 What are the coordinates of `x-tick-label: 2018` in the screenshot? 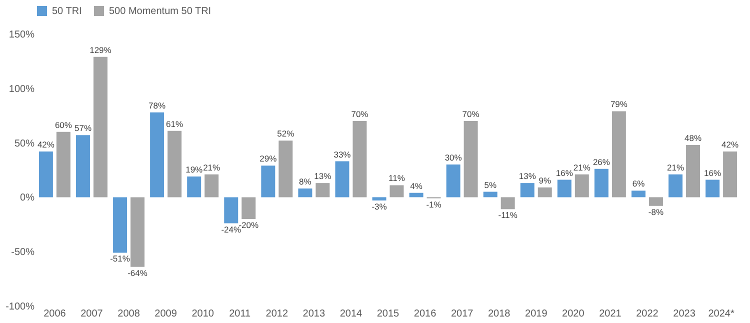 It's located at (499, 314).